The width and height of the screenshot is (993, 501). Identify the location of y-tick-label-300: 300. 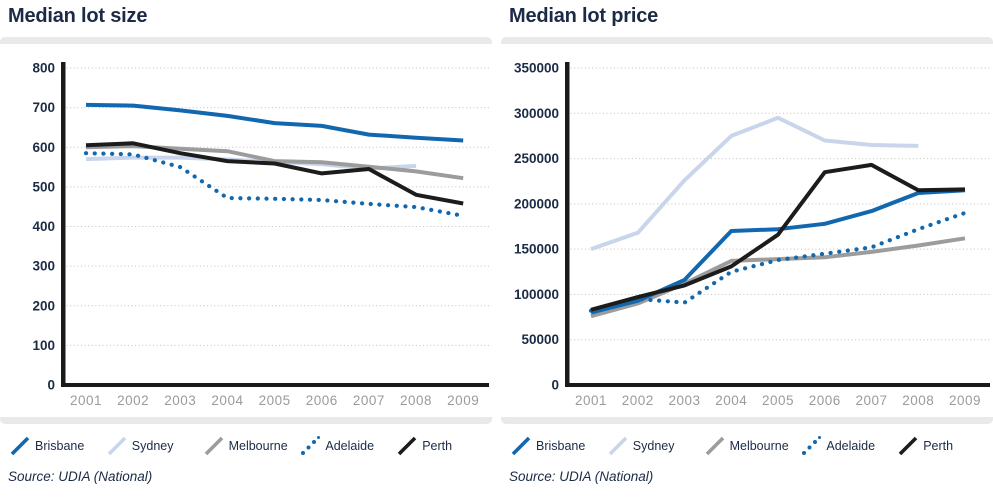
(43, 266).